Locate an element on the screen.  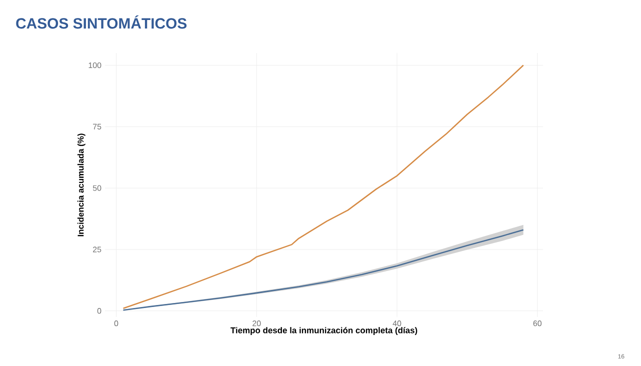
chart-title: CASOS SINTOMÁTICOS is located at coordinates (101, 22).